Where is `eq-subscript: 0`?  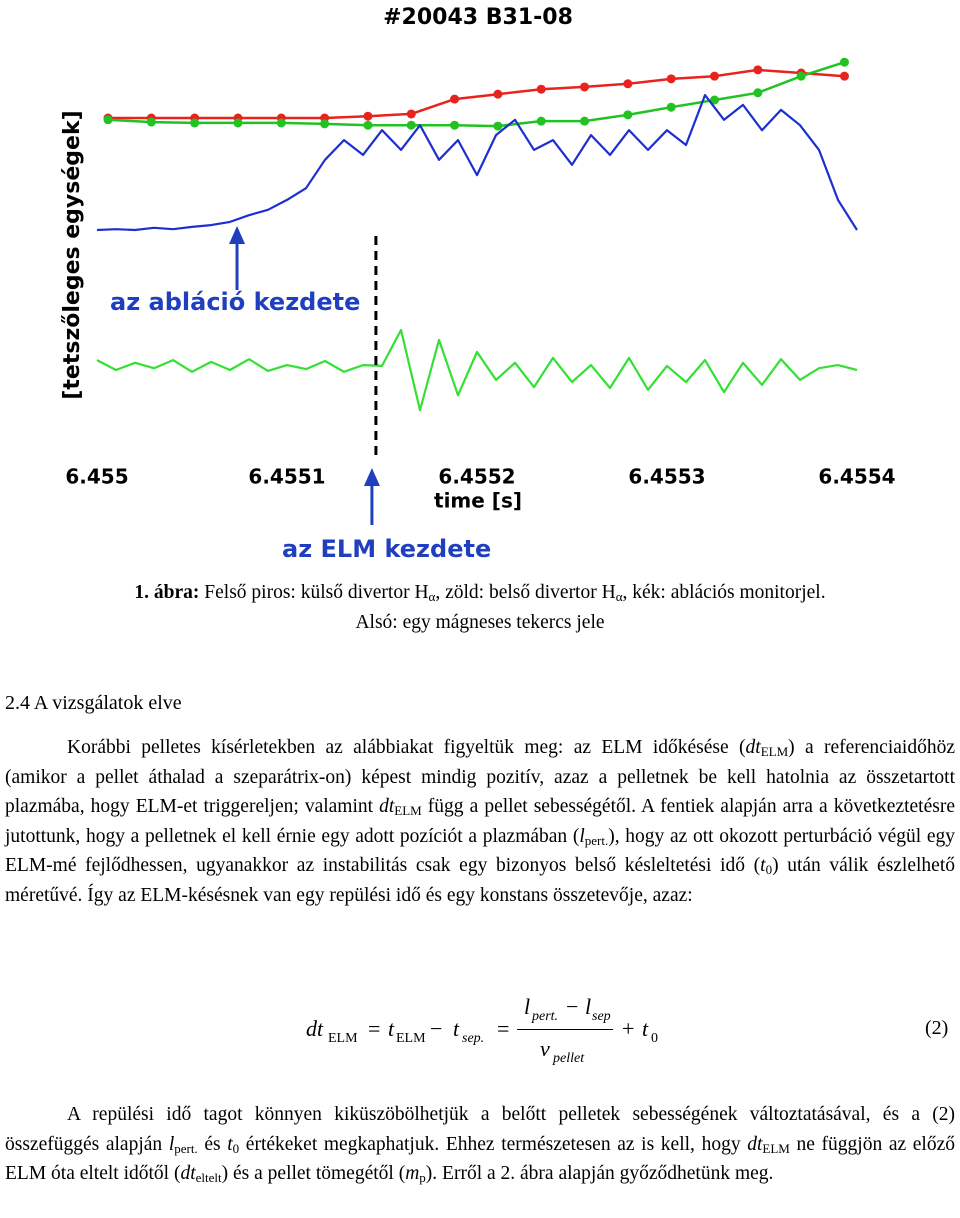 eq-subscript: 0 is located at coordinates (654, 1038).